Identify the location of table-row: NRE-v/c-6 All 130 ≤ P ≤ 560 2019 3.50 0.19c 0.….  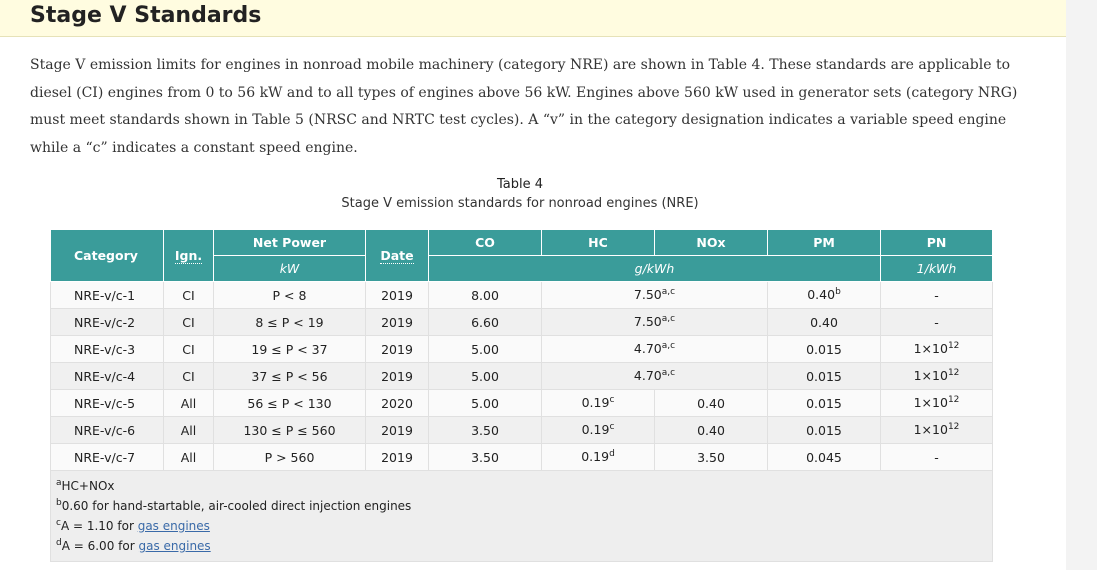
(521, 430).